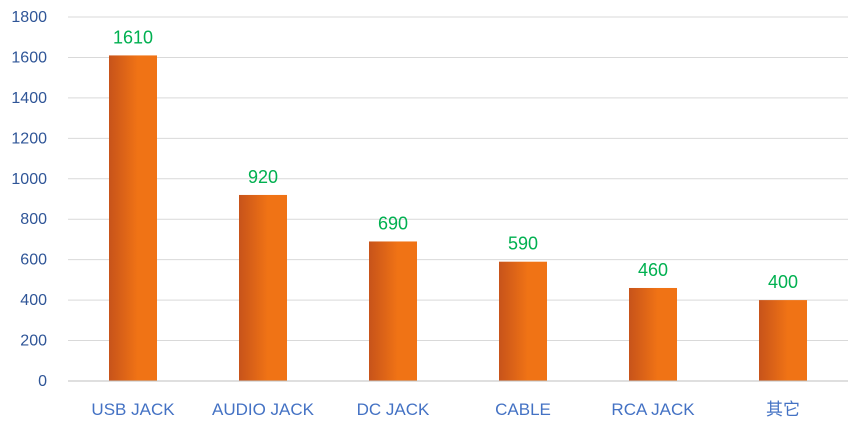  Describe the element at coordinates (29, 17) in the screenshot. I see `y-tick-label-1800: 1800` at that location.